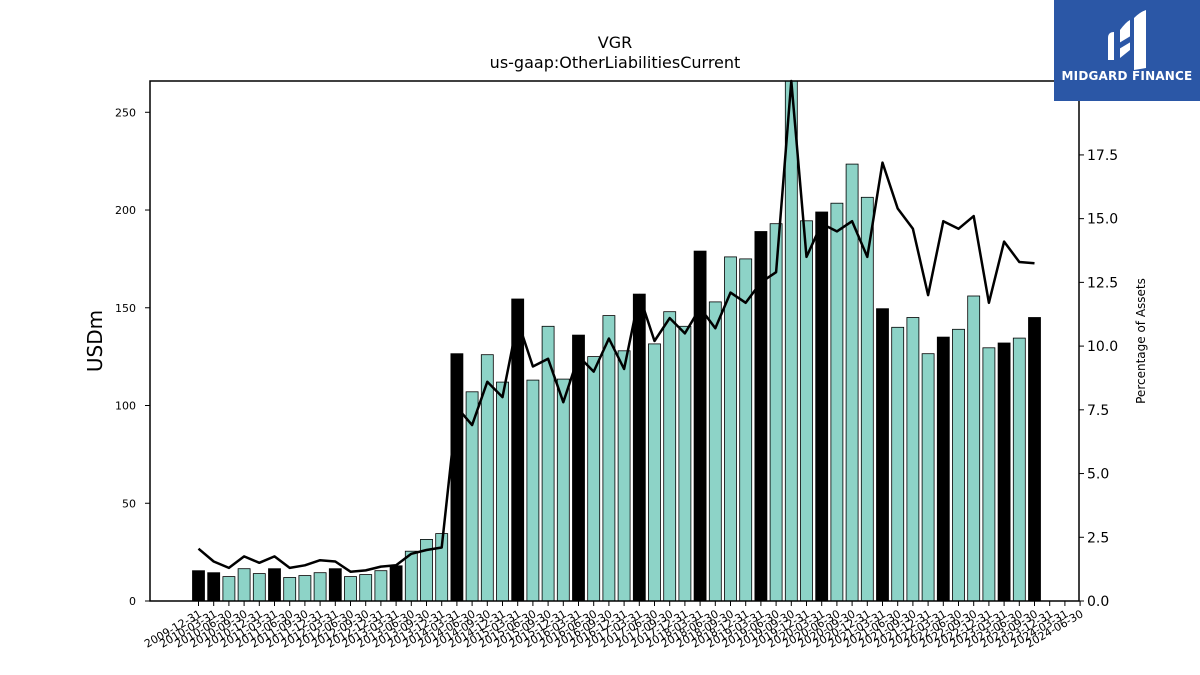  What do you see at coordinates (125, 210) in the screenshot?
I see `y-tick-label: 200` at bounding box center [125, 210].